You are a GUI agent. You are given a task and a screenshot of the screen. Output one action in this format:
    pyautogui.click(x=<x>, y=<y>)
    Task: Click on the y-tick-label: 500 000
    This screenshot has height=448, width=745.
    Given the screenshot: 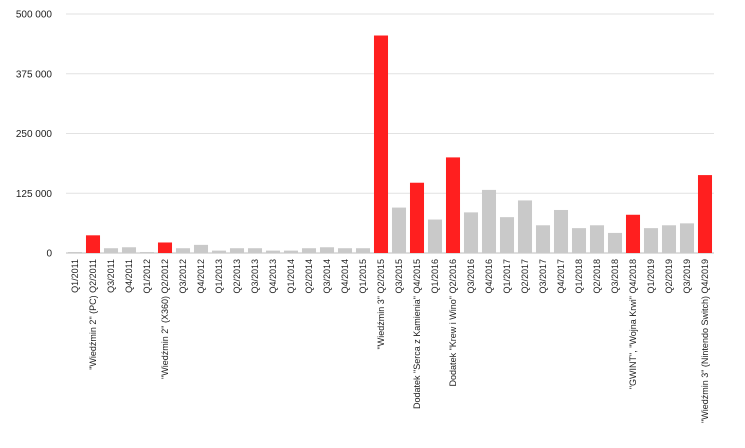 What is the action you would take?
    pyautogui.click(x=34, y=15)
    